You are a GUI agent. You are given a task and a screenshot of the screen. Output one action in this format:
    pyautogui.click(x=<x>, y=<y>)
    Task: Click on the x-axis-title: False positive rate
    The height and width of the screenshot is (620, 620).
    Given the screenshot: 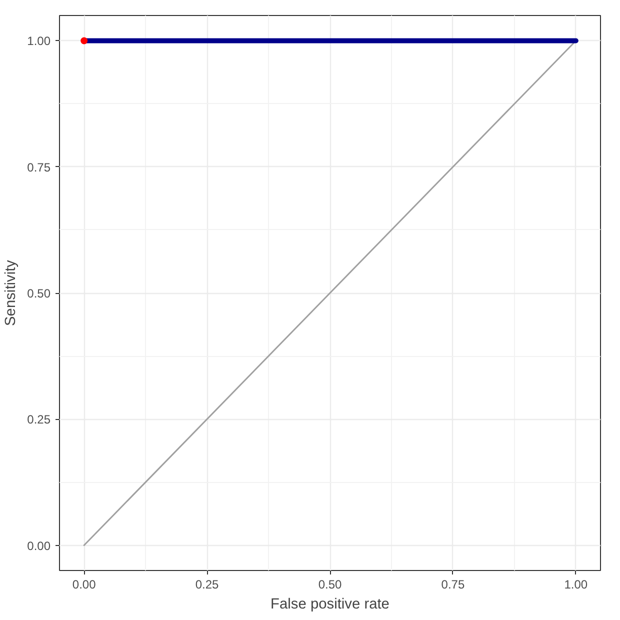 What is the action you would take?
    pyautogui.click(x=330, y=604)
    